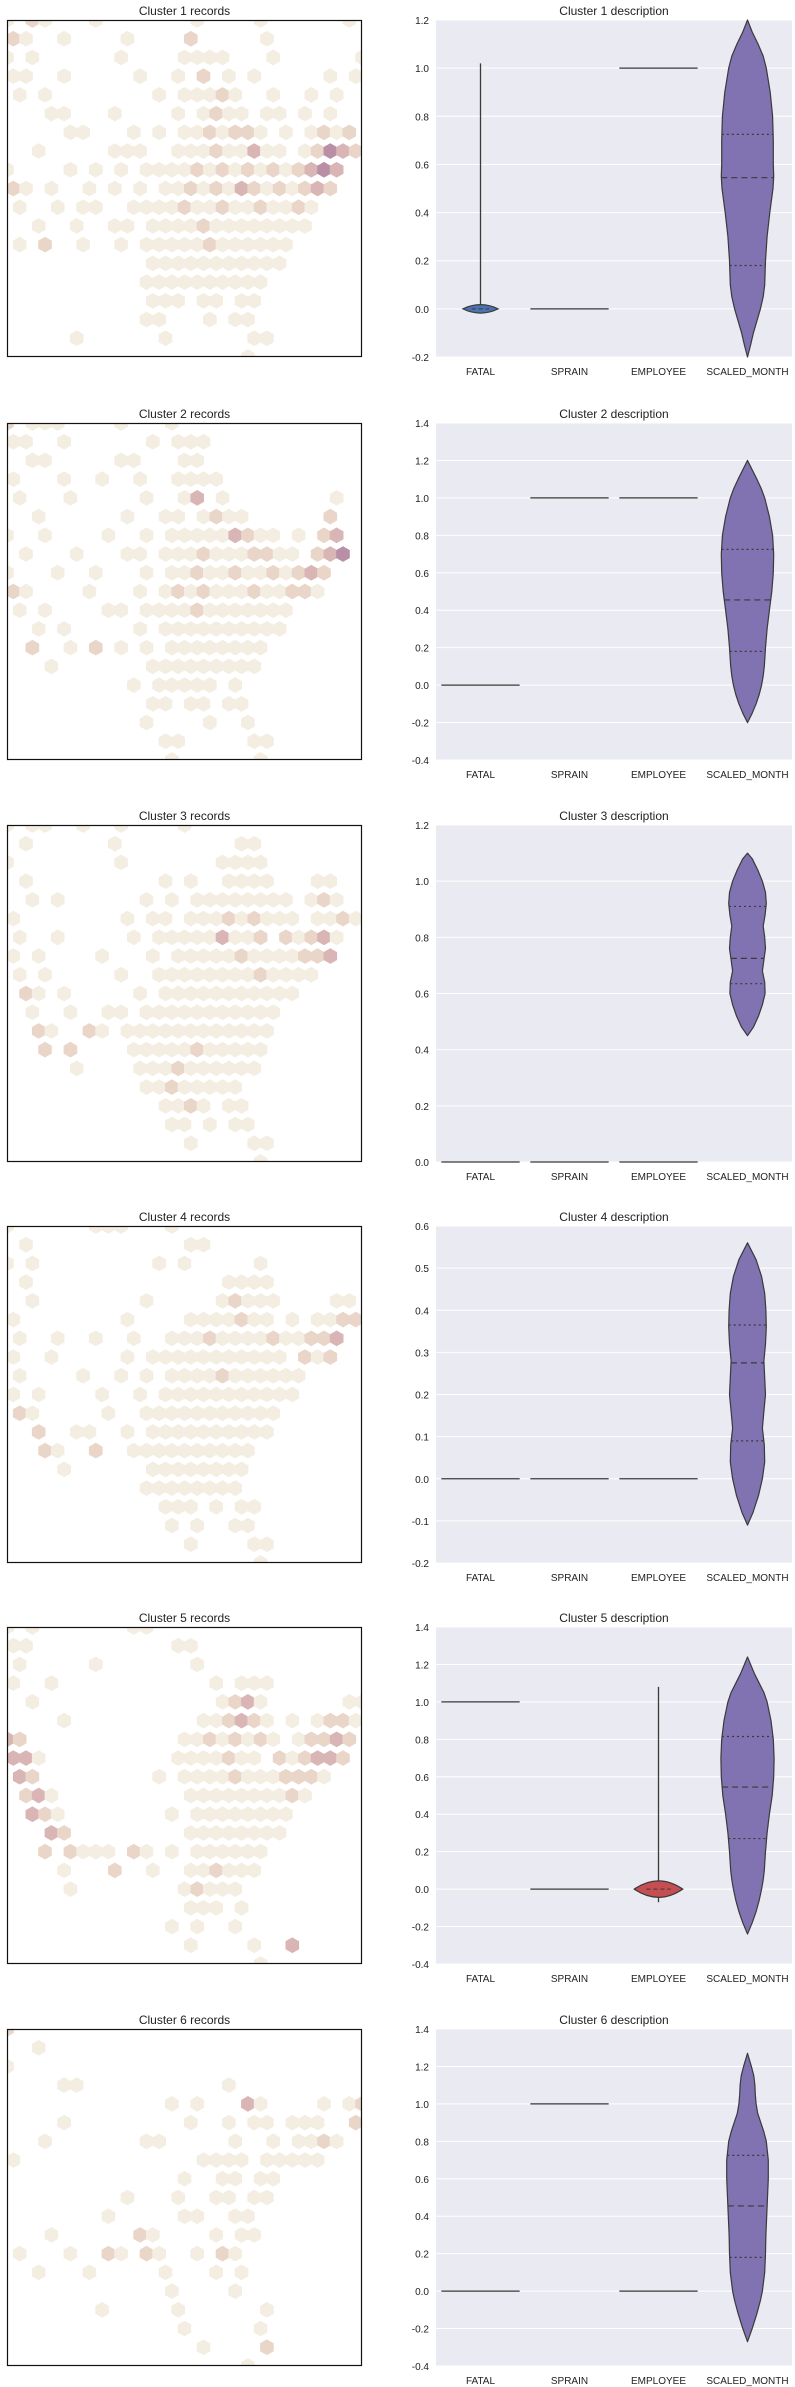  I want to click on y-tick-label: 1.0, so click(422, 2105).